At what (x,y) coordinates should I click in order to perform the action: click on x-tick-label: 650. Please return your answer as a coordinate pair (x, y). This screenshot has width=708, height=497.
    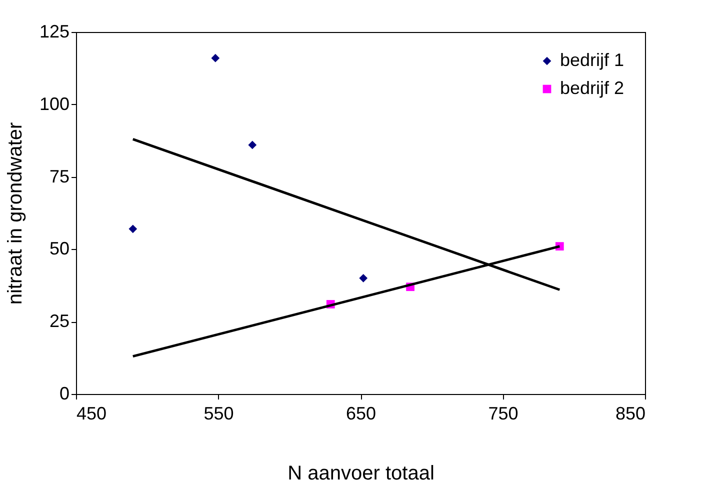
    Looking at the image, I should click on (361, 414).